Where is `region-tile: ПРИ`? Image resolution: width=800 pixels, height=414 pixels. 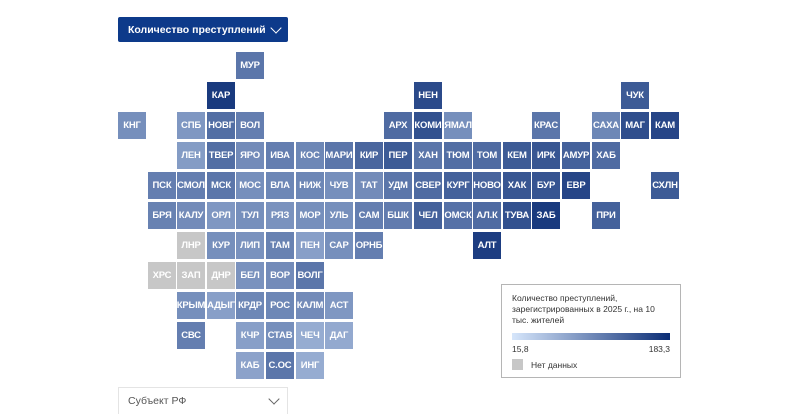
region-tile: ПРИ is located at coordinates (606, 215).